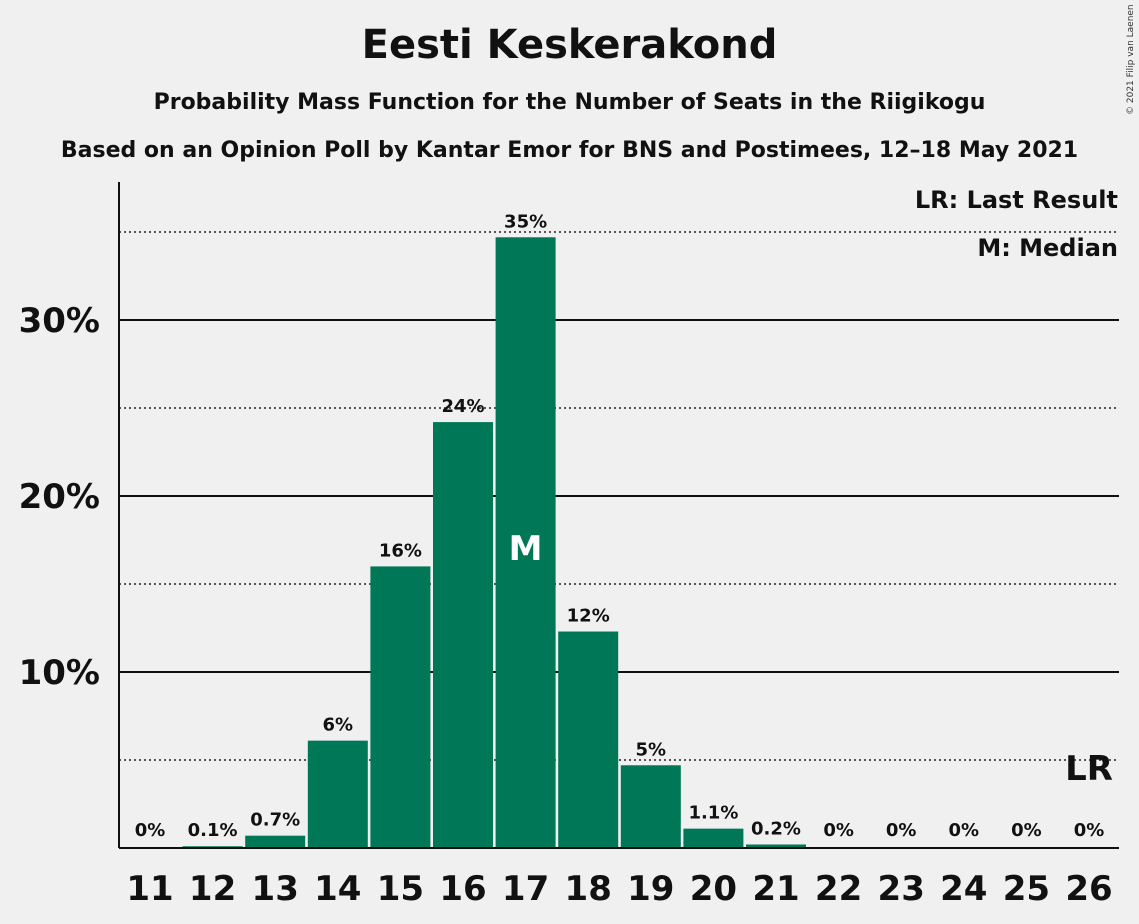 The width and height of the screenshot is (1139, 924). I want to click on x-tick-label: 22, so click(838, 889).